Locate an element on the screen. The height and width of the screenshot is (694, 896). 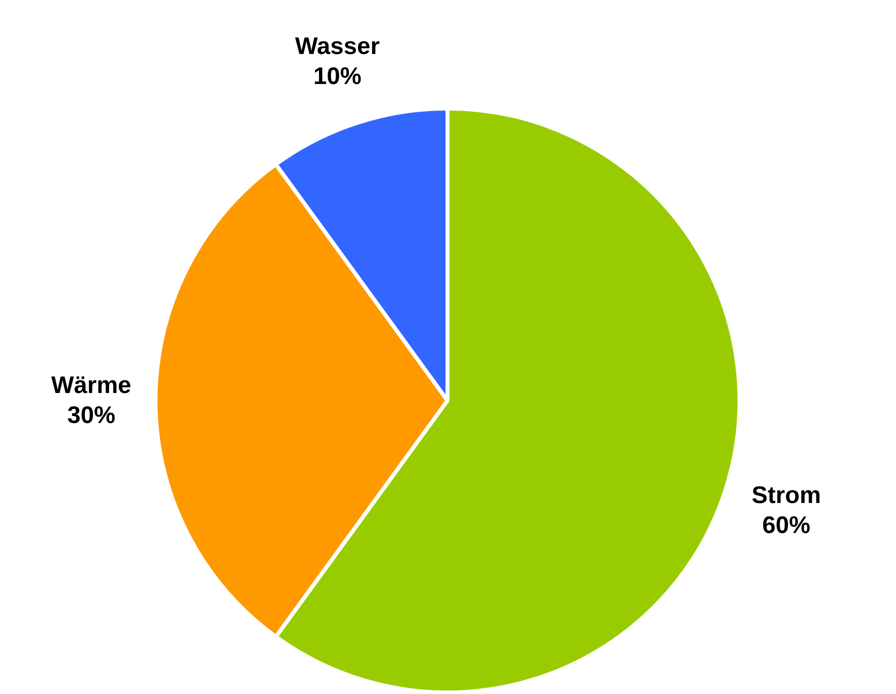
slice-label: Wärme is located at coordinates (91, 385).